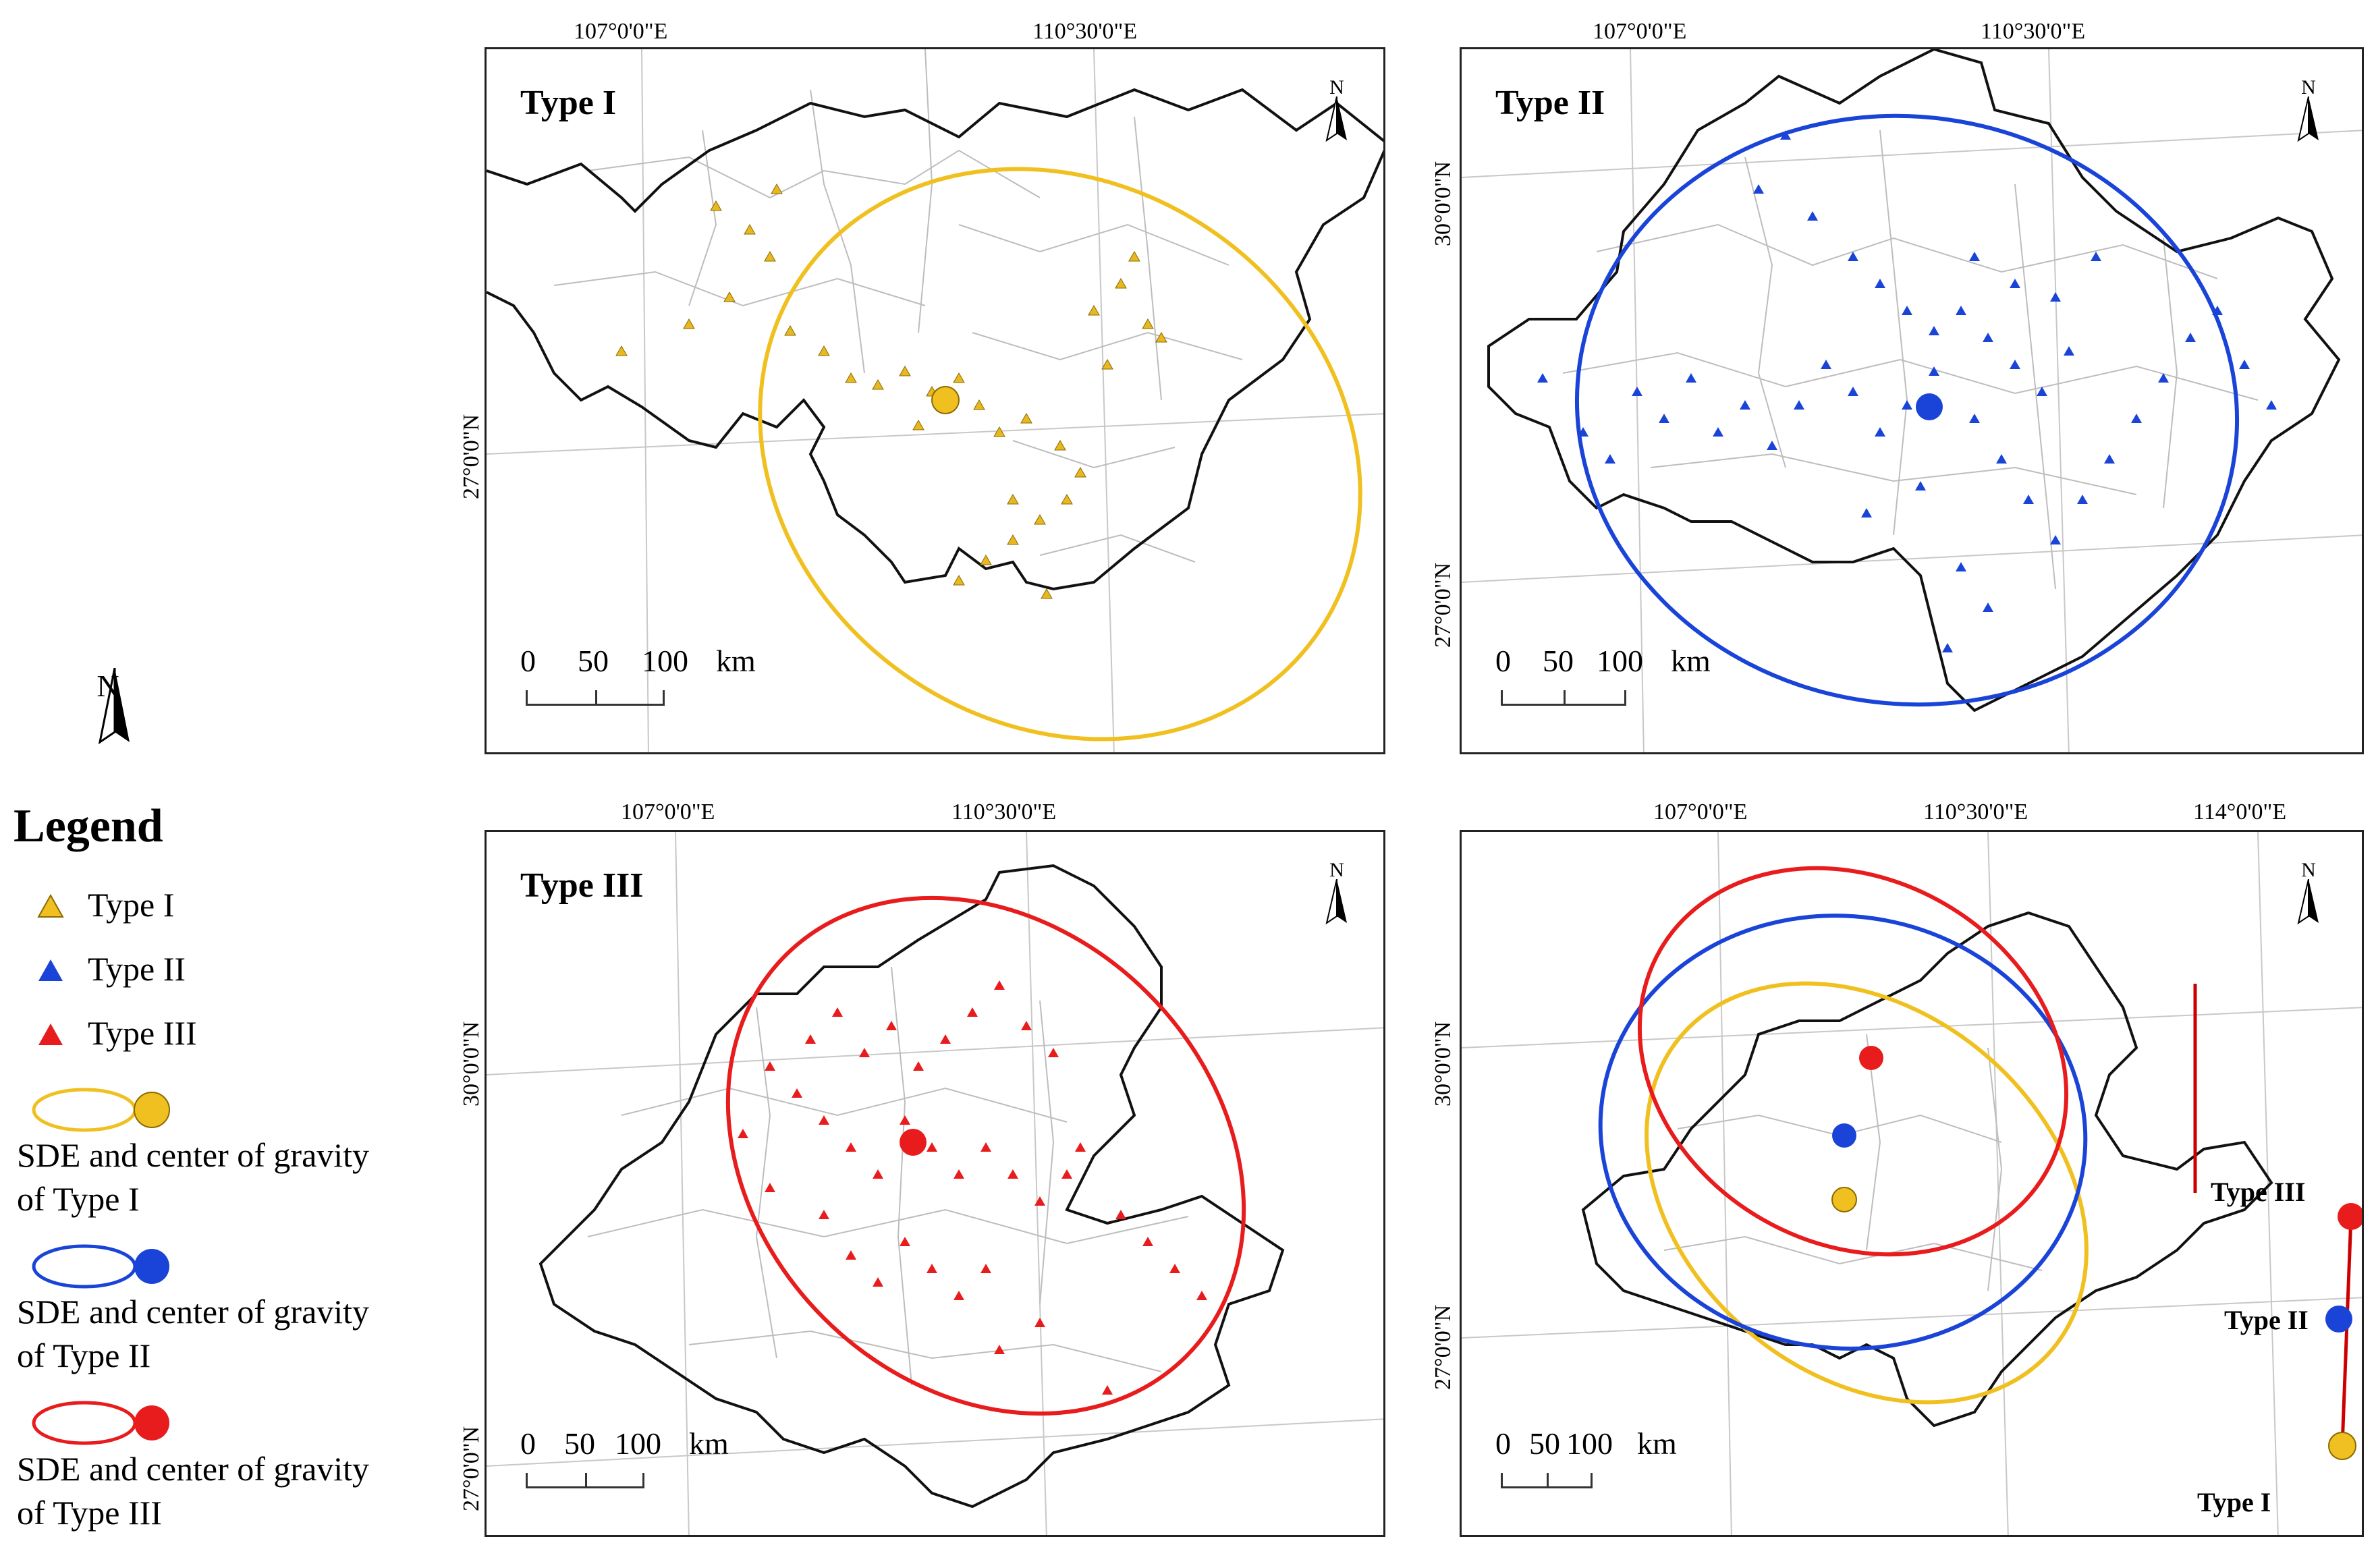 The height and width of the screenshot is (1568, 2376). Describe the element at coordinates (89, 1513) in the screenshot. I see `legend-sde-line2: of Type III` at that location.